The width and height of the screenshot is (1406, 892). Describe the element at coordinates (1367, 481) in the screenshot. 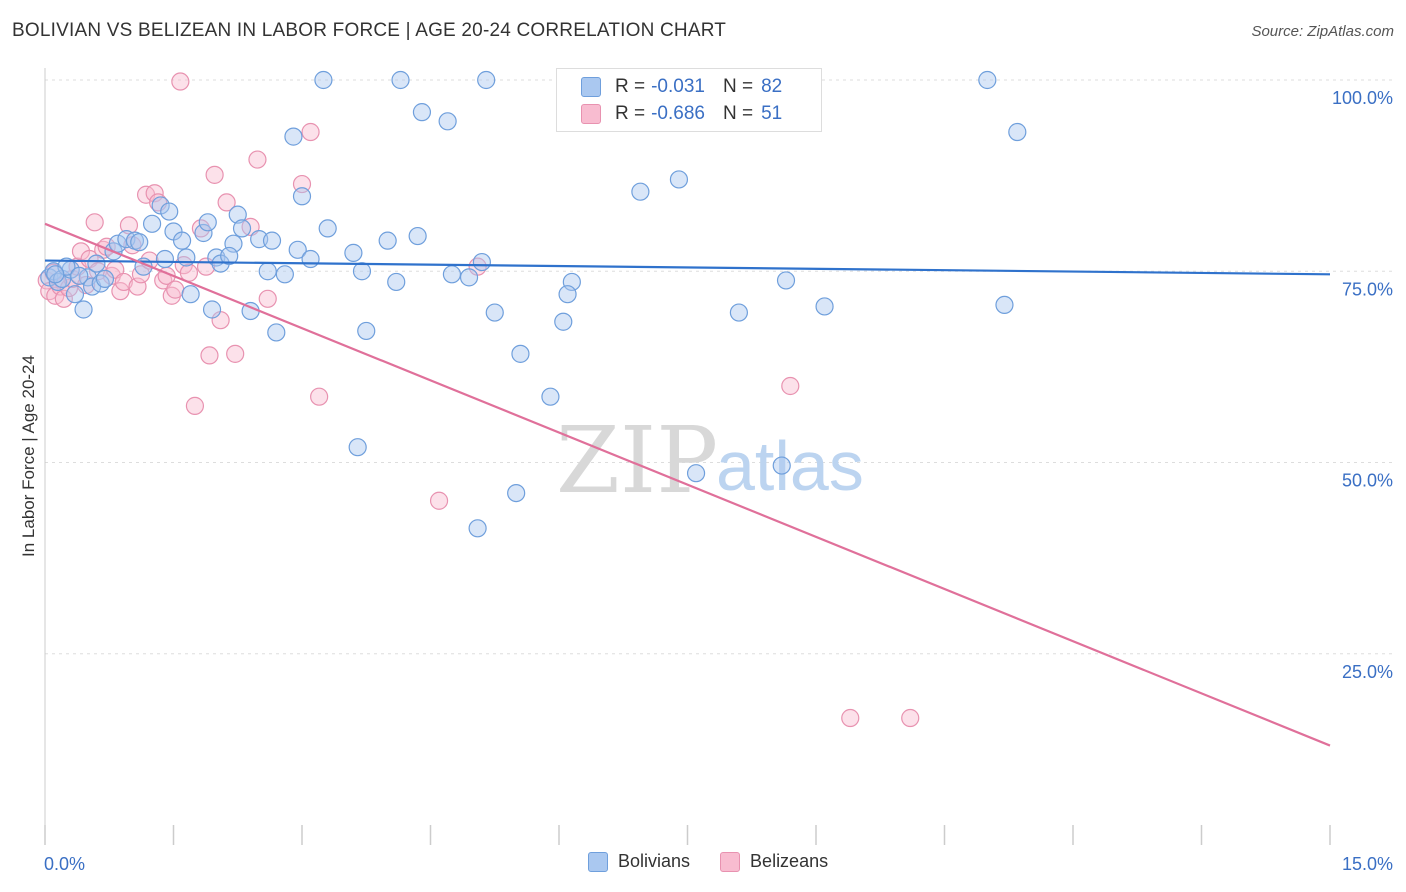

I see `y-tick-label: 50.0%` at that location.